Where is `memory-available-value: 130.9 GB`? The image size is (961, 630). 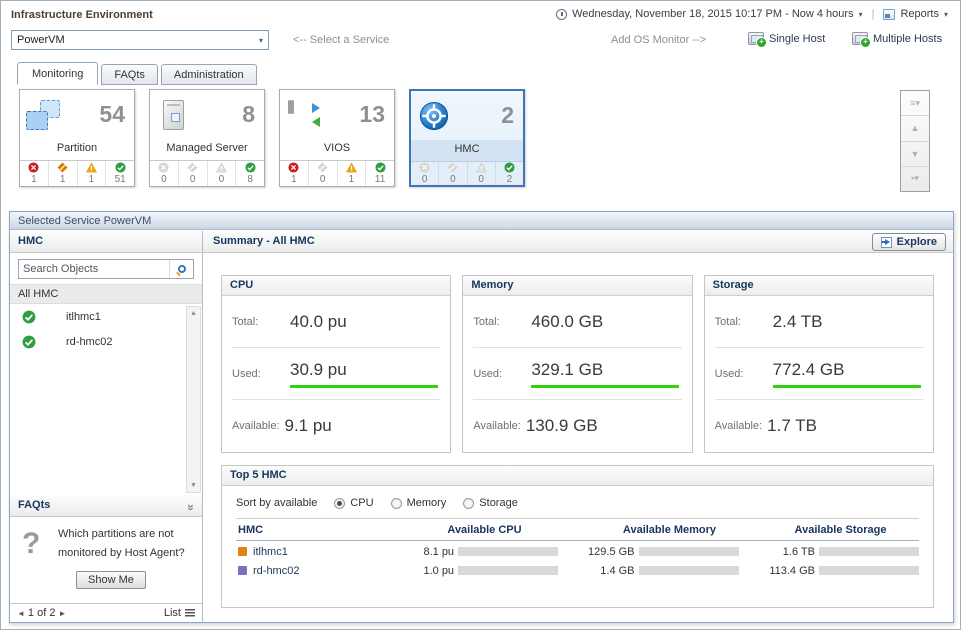
memory-available-value: 130.9 GB is located at coordinates (561, 425).